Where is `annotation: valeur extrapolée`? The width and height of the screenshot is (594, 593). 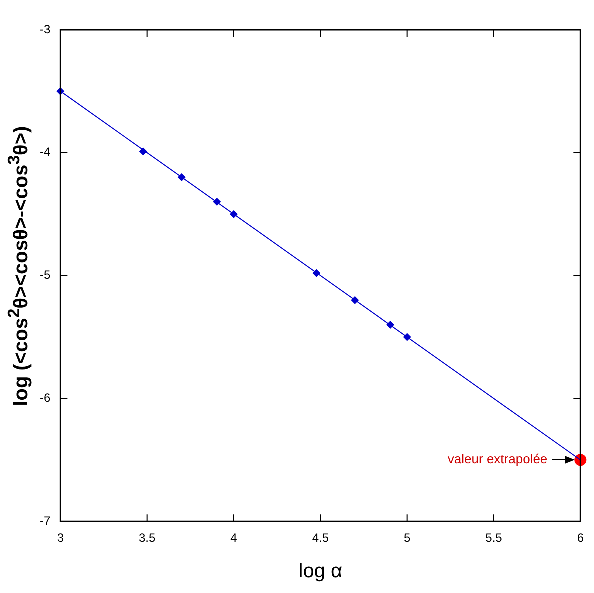
annotation: valeur extrapolée is located at coordinates (498, 459).